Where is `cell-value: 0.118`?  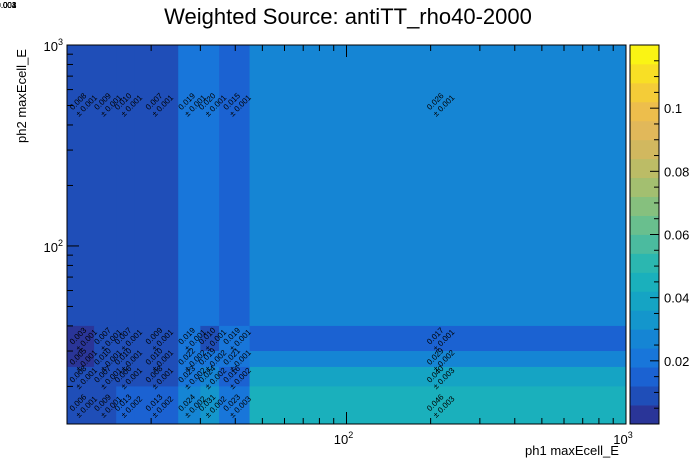 cell-value: 0.118 is located at coordinates (5, 0).